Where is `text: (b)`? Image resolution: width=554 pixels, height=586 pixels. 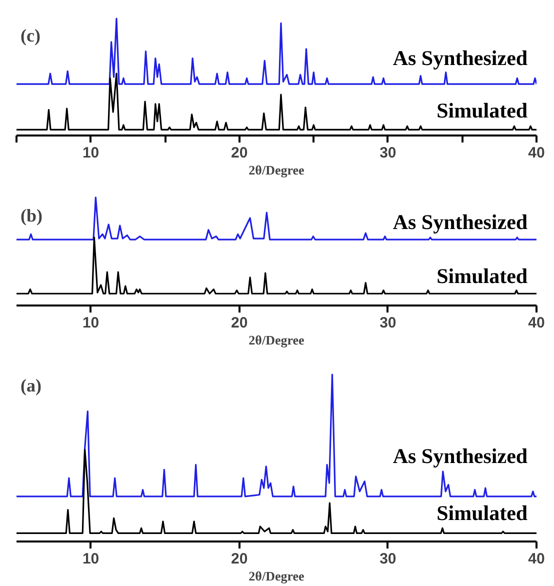 text: (b) is located at coordinates (31, 216).